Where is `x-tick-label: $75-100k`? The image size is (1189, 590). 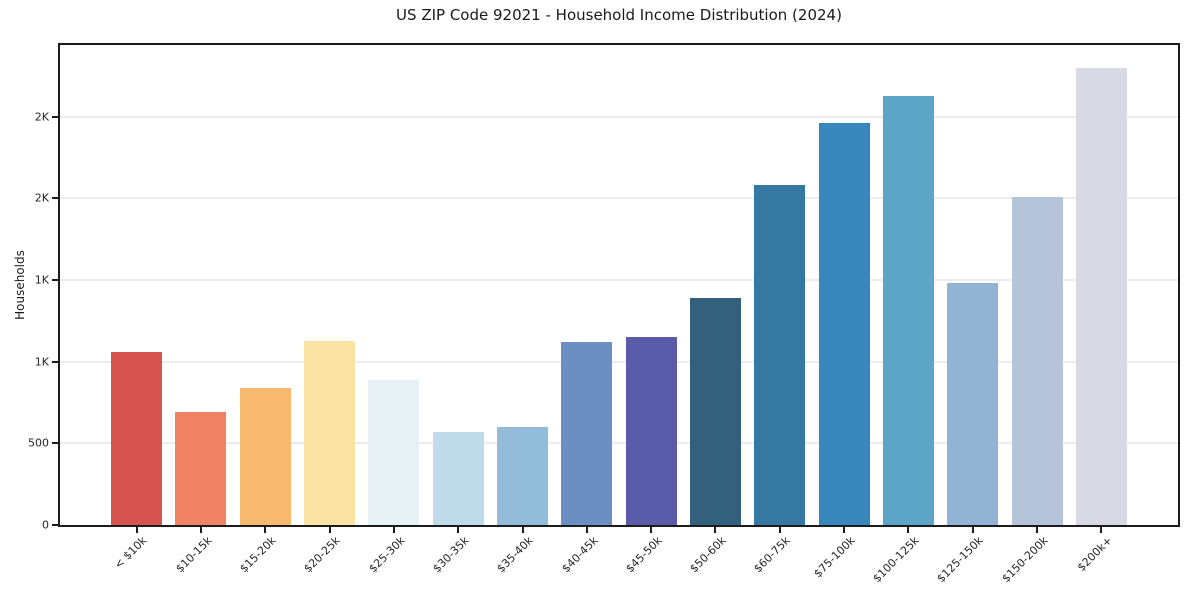
x-tick-label: $75-100k is located at coordinates (834, 557).